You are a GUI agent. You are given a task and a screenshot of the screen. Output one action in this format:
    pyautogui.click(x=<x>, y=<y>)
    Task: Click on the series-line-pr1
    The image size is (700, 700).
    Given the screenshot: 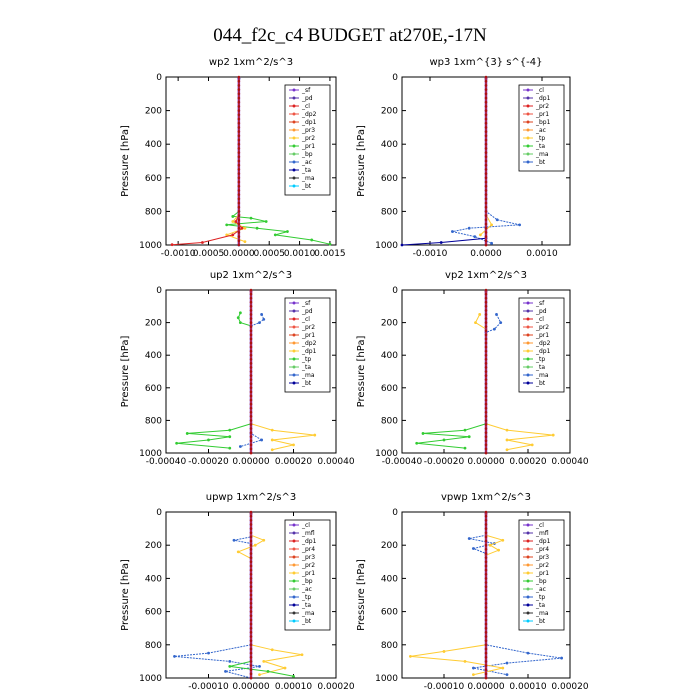 What is the action you would take?
    pyautogui.click(x=451, y=370)
    